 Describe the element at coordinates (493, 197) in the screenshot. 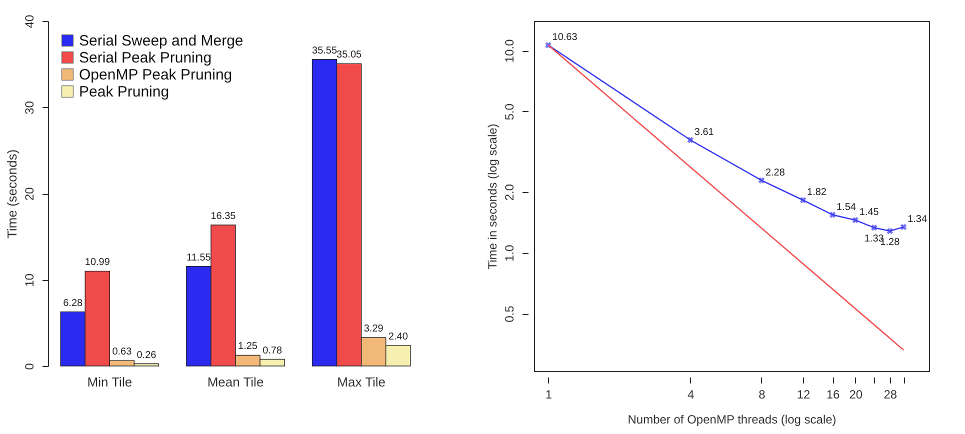

I see `y-axis-title: Time in seconds (log scale)` at that location.